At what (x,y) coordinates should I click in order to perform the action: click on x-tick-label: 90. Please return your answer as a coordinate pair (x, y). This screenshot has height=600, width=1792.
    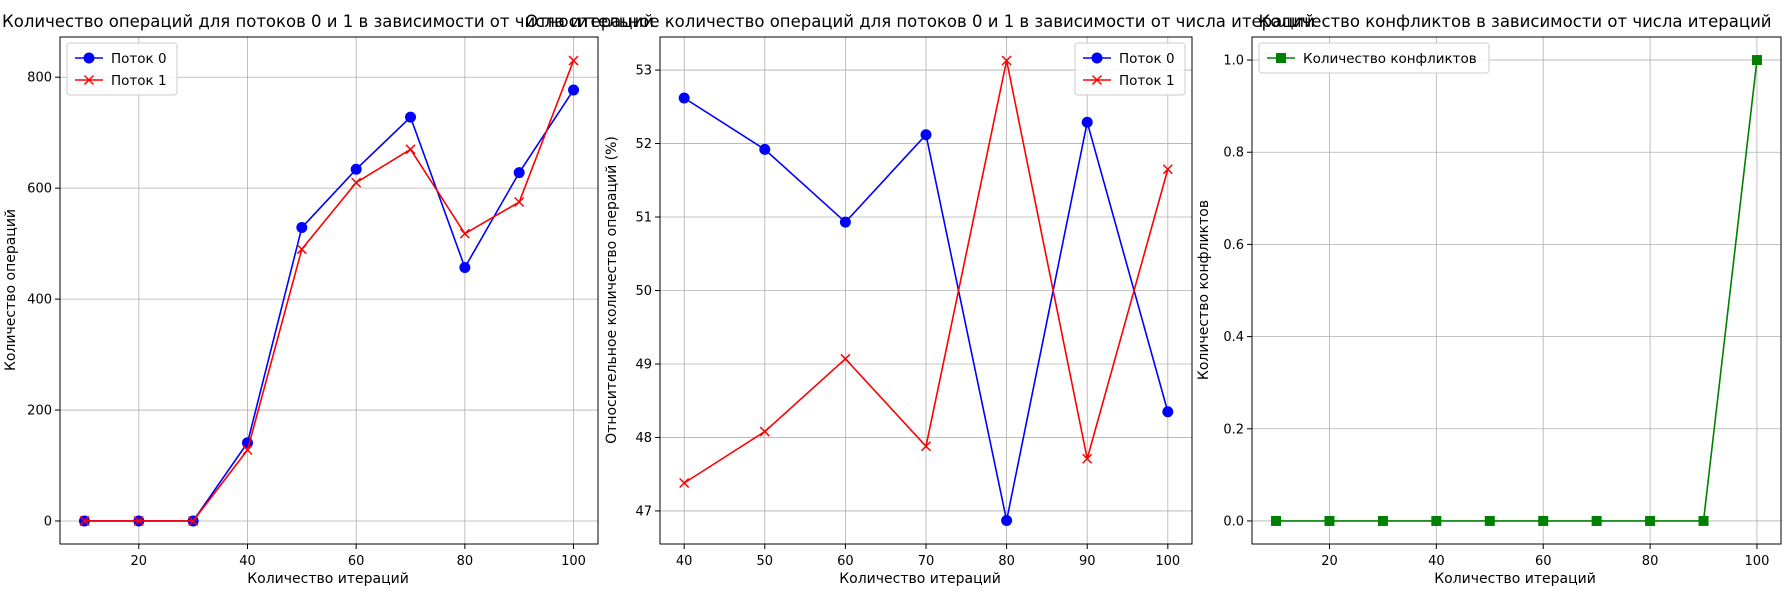
    Looking at the image, I should click on (1087, 561).